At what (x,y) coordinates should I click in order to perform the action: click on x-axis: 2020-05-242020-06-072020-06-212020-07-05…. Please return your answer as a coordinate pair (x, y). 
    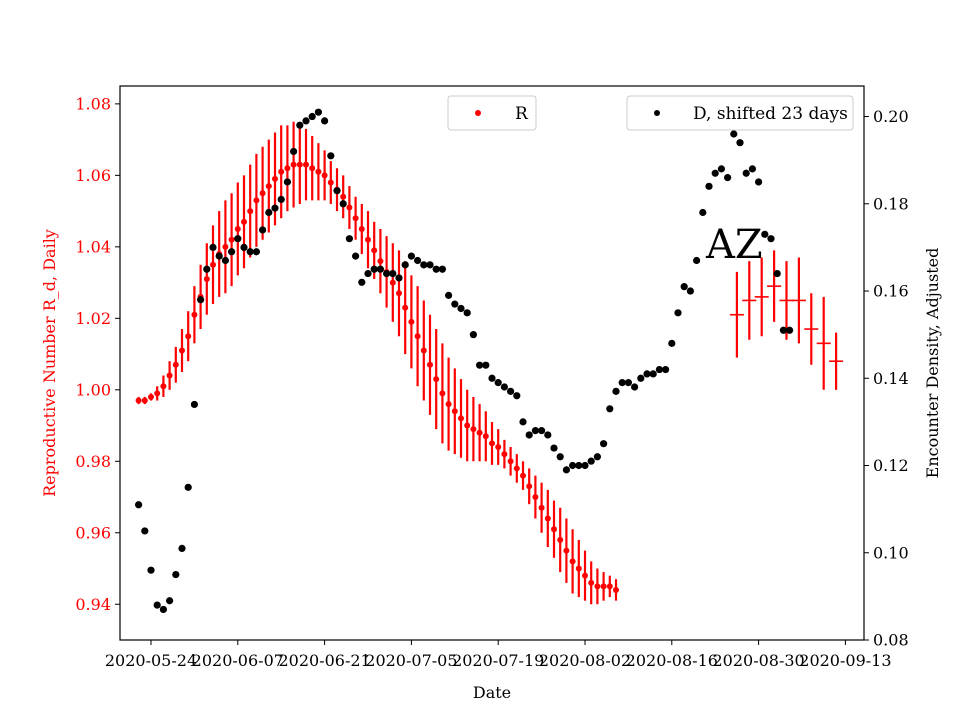
    Looking at the image, I should click on (498, 655).